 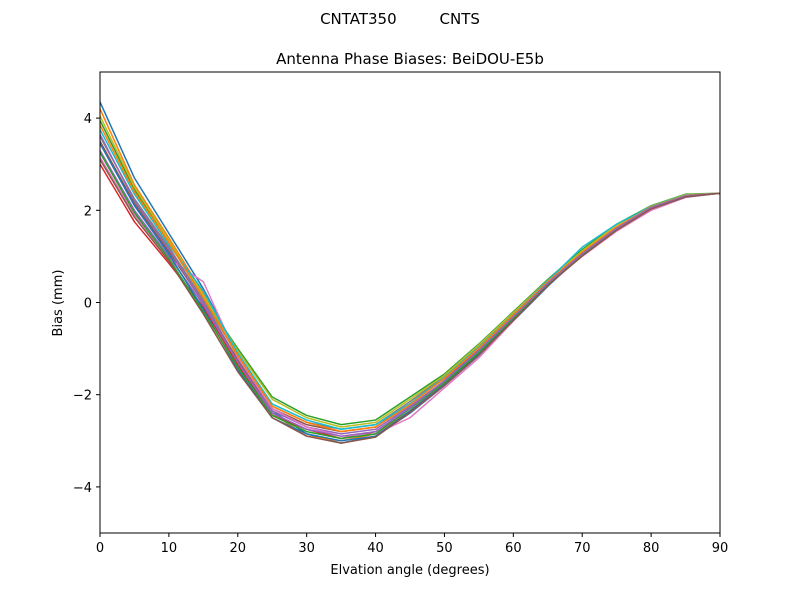 I want to click on x-tick-label: 90, so click(x=720, y=548).